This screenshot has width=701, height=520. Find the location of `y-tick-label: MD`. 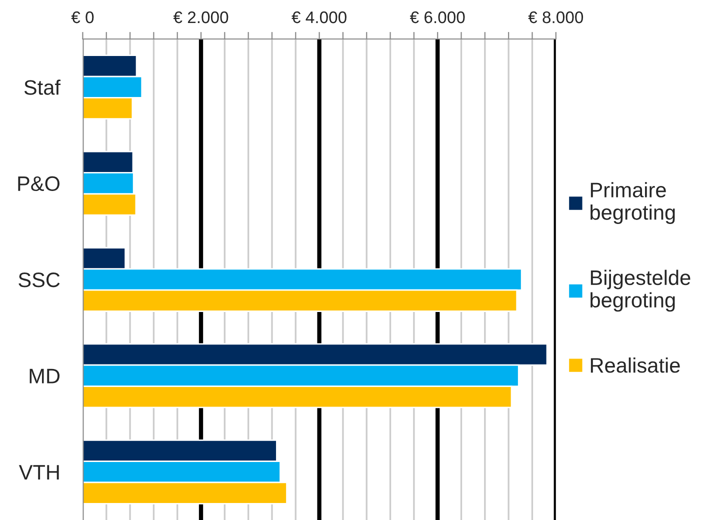

y-tick-label: MD is located at coordinates (45, 376).